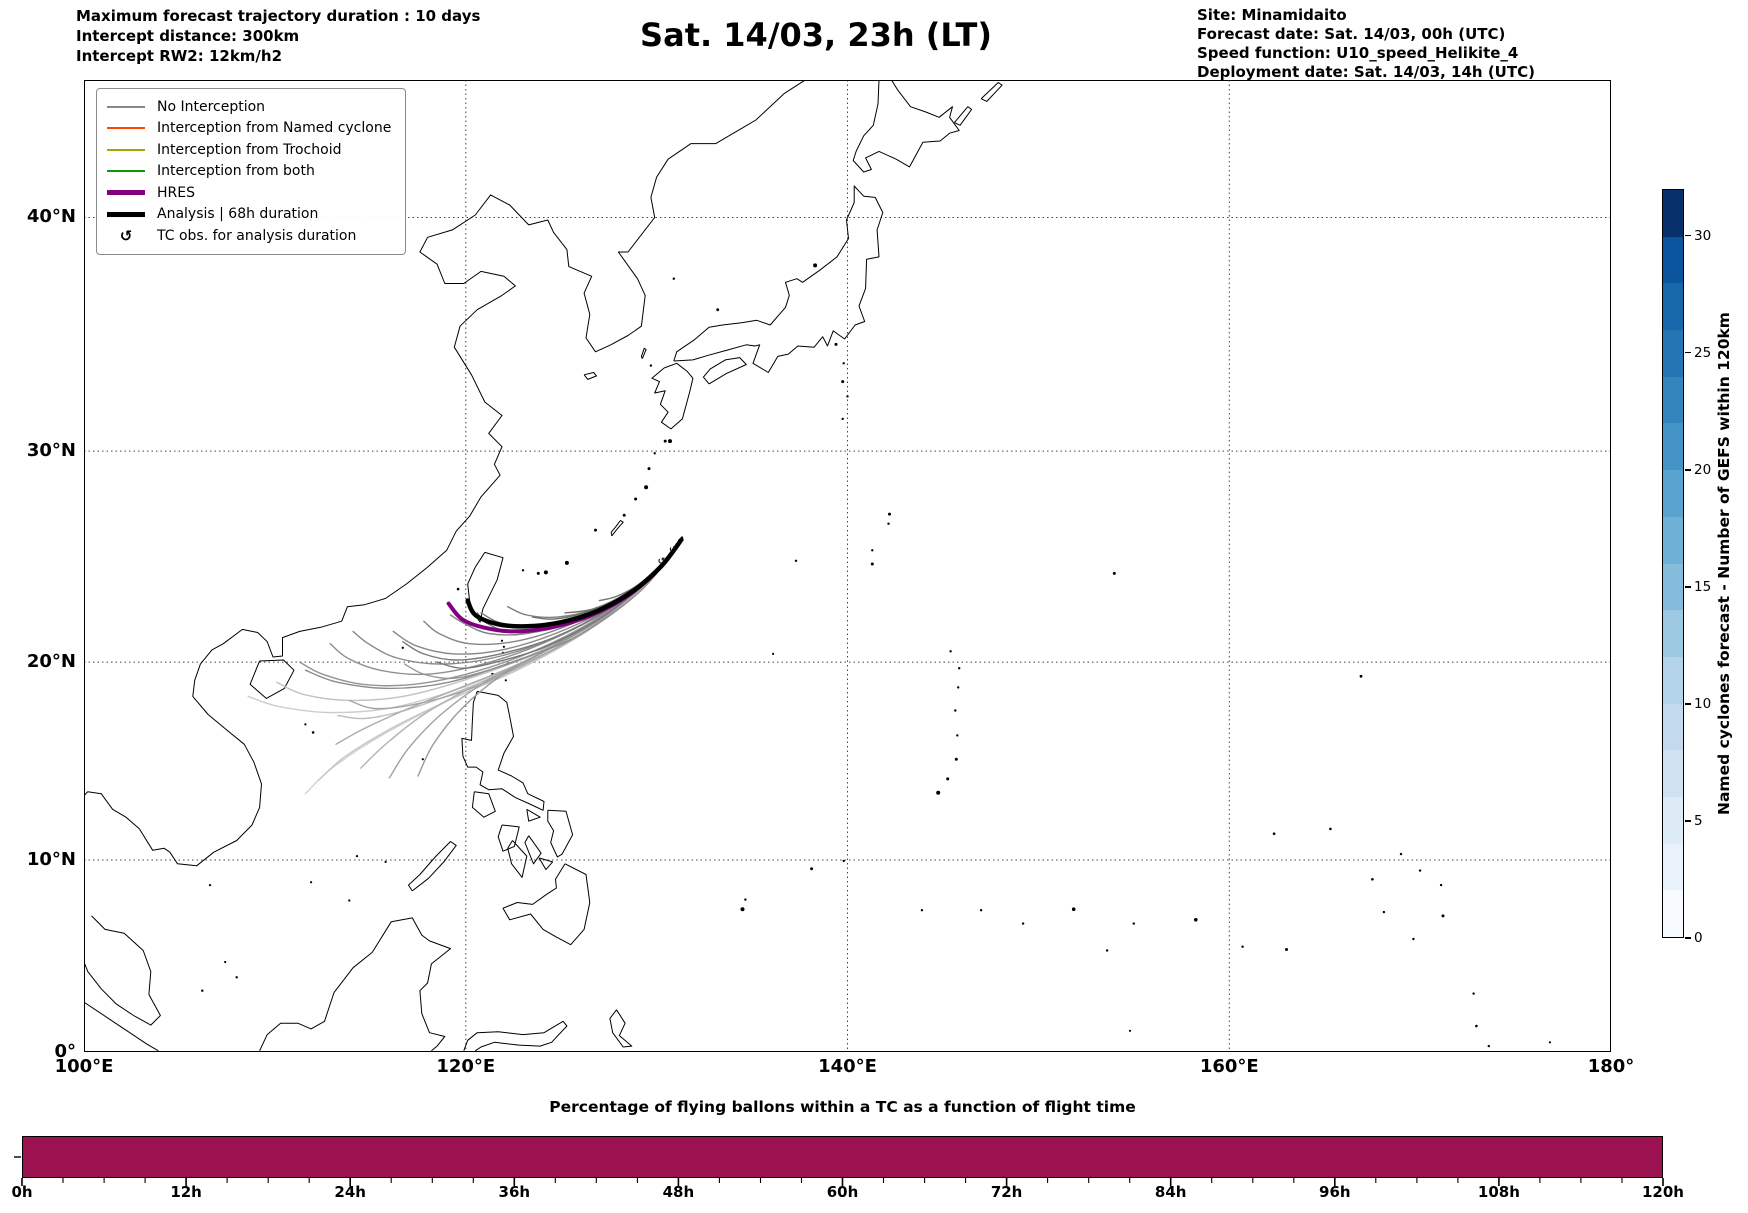 This screenshot has height=1213, width=1748. Describe the element at coordinates (1498, 1192) in the screenshot. I see `bottom-x-tick-label: 108h` at that location.